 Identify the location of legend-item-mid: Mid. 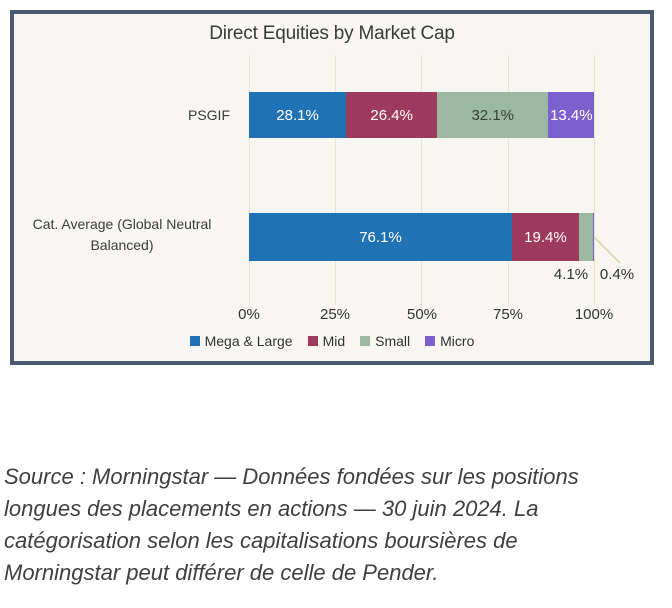
(326, 341).